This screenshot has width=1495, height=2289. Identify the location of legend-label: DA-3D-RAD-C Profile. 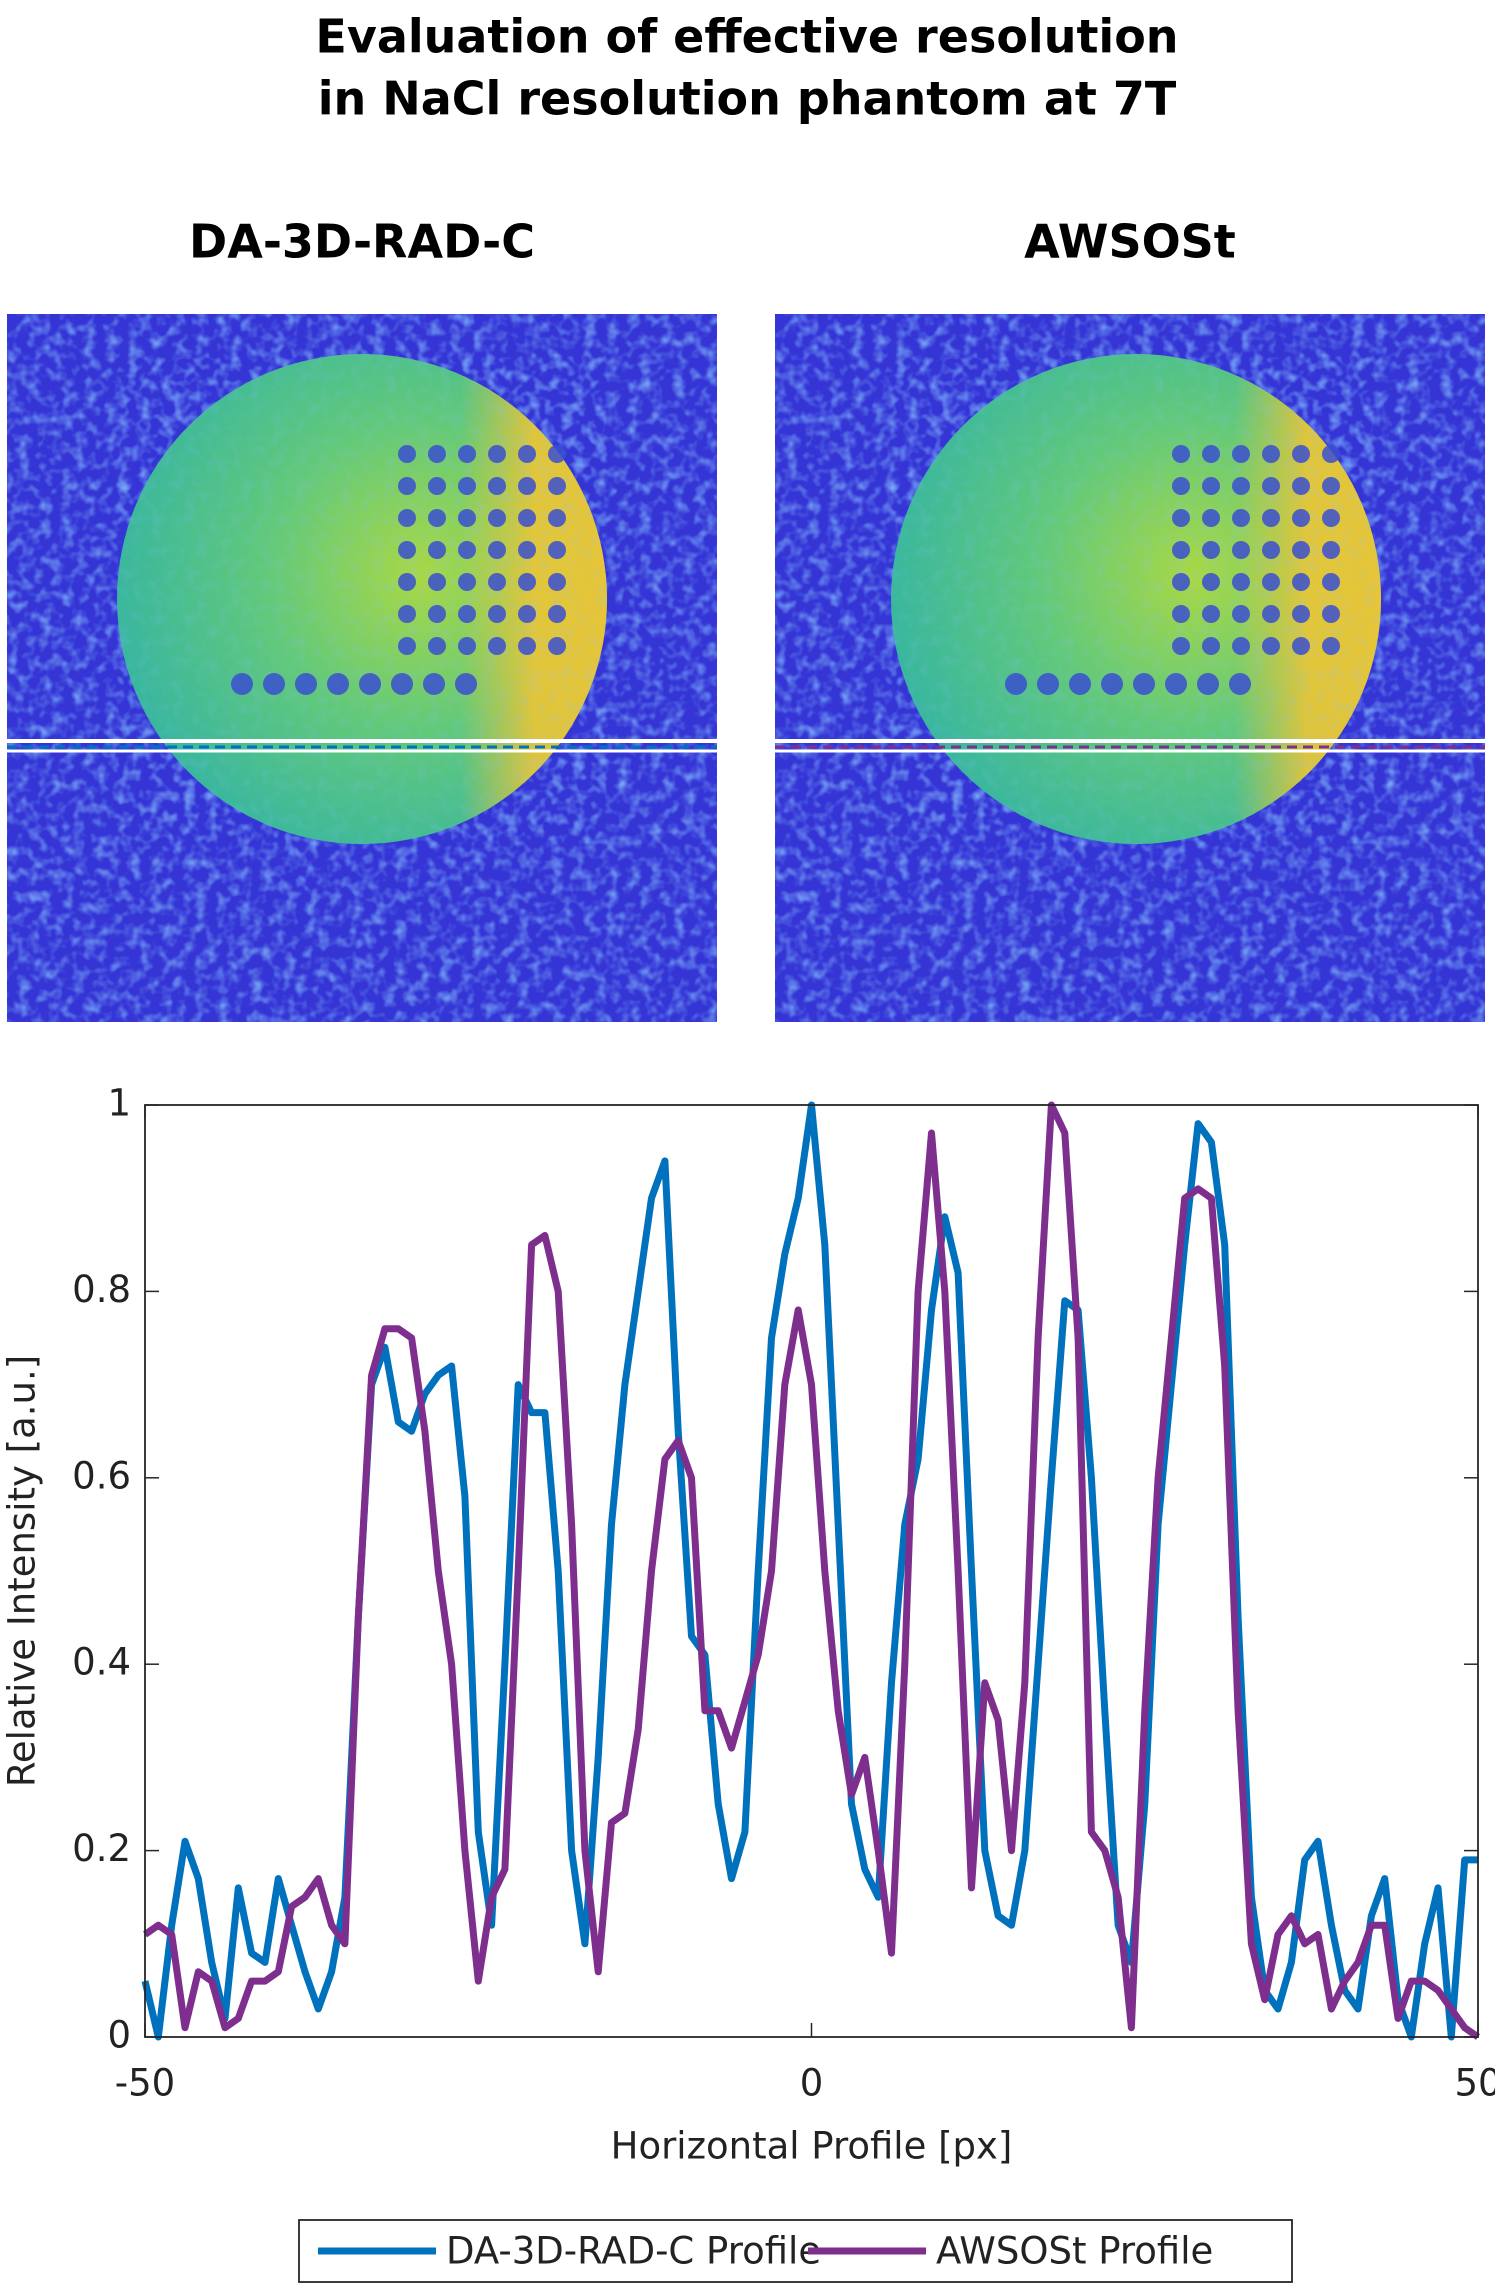
(633, 2251).